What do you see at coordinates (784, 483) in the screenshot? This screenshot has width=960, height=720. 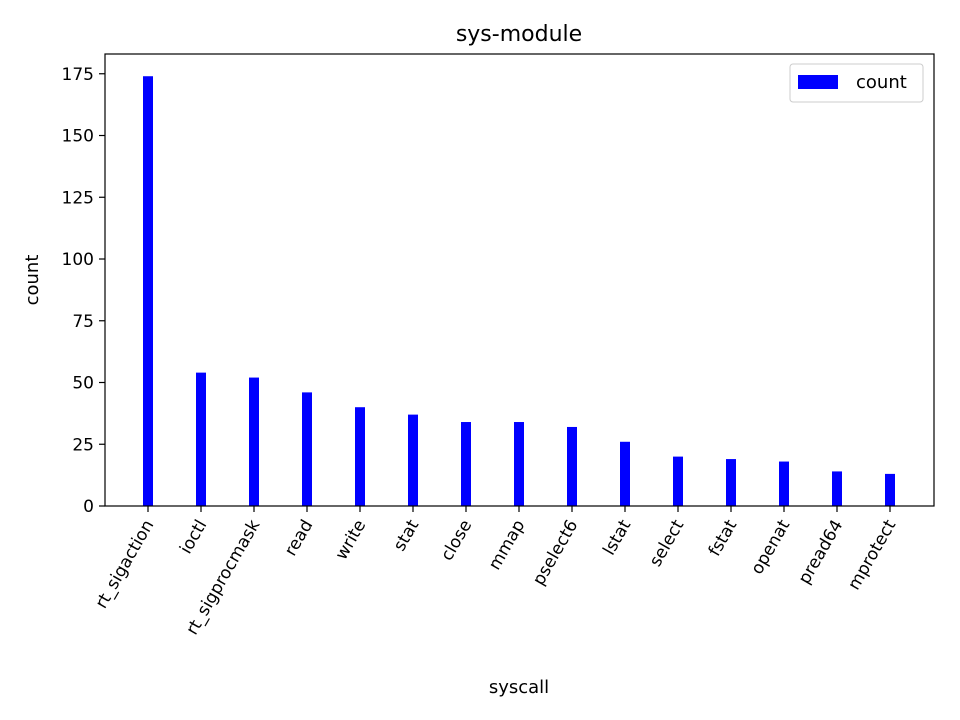 I see `bar-openat` at bounding box center [784, 483].